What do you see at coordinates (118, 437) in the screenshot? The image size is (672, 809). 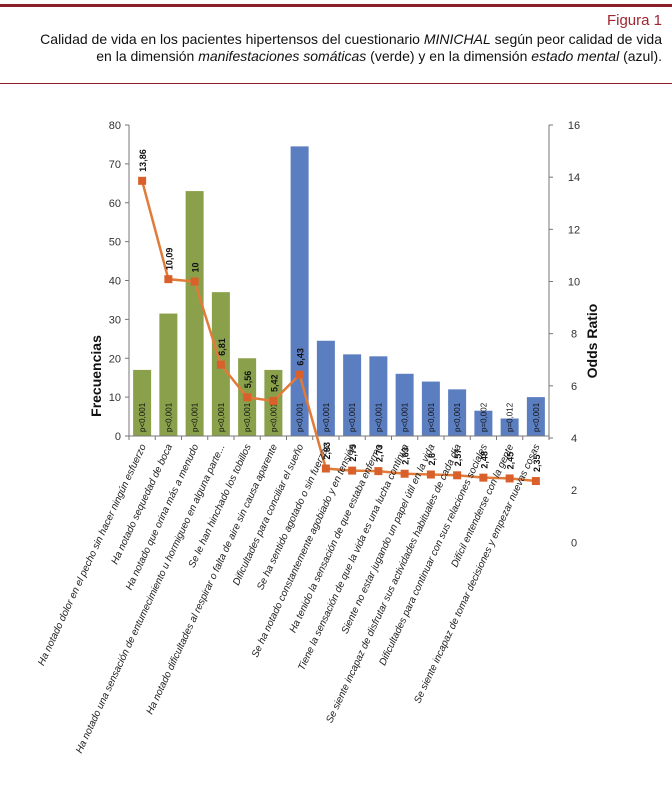 I see `y-tick-label: 0` at bounding box center [118, 437].